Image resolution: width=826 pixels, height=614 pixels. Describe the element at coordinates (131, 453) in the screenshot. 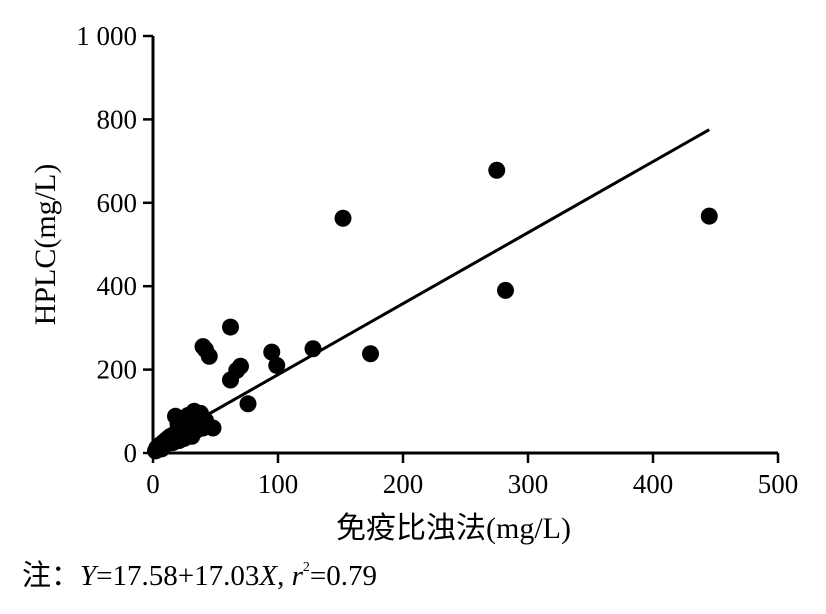

I see `y-tick-label: 0` at that location.